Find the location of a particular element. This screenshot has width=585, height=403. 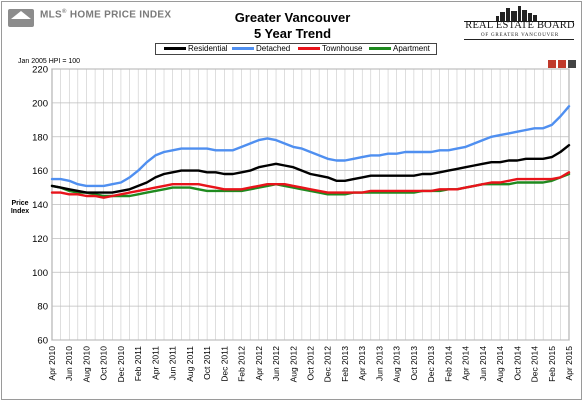

x-tick-label: Feb 2014 is located at coordinates (448, 364).